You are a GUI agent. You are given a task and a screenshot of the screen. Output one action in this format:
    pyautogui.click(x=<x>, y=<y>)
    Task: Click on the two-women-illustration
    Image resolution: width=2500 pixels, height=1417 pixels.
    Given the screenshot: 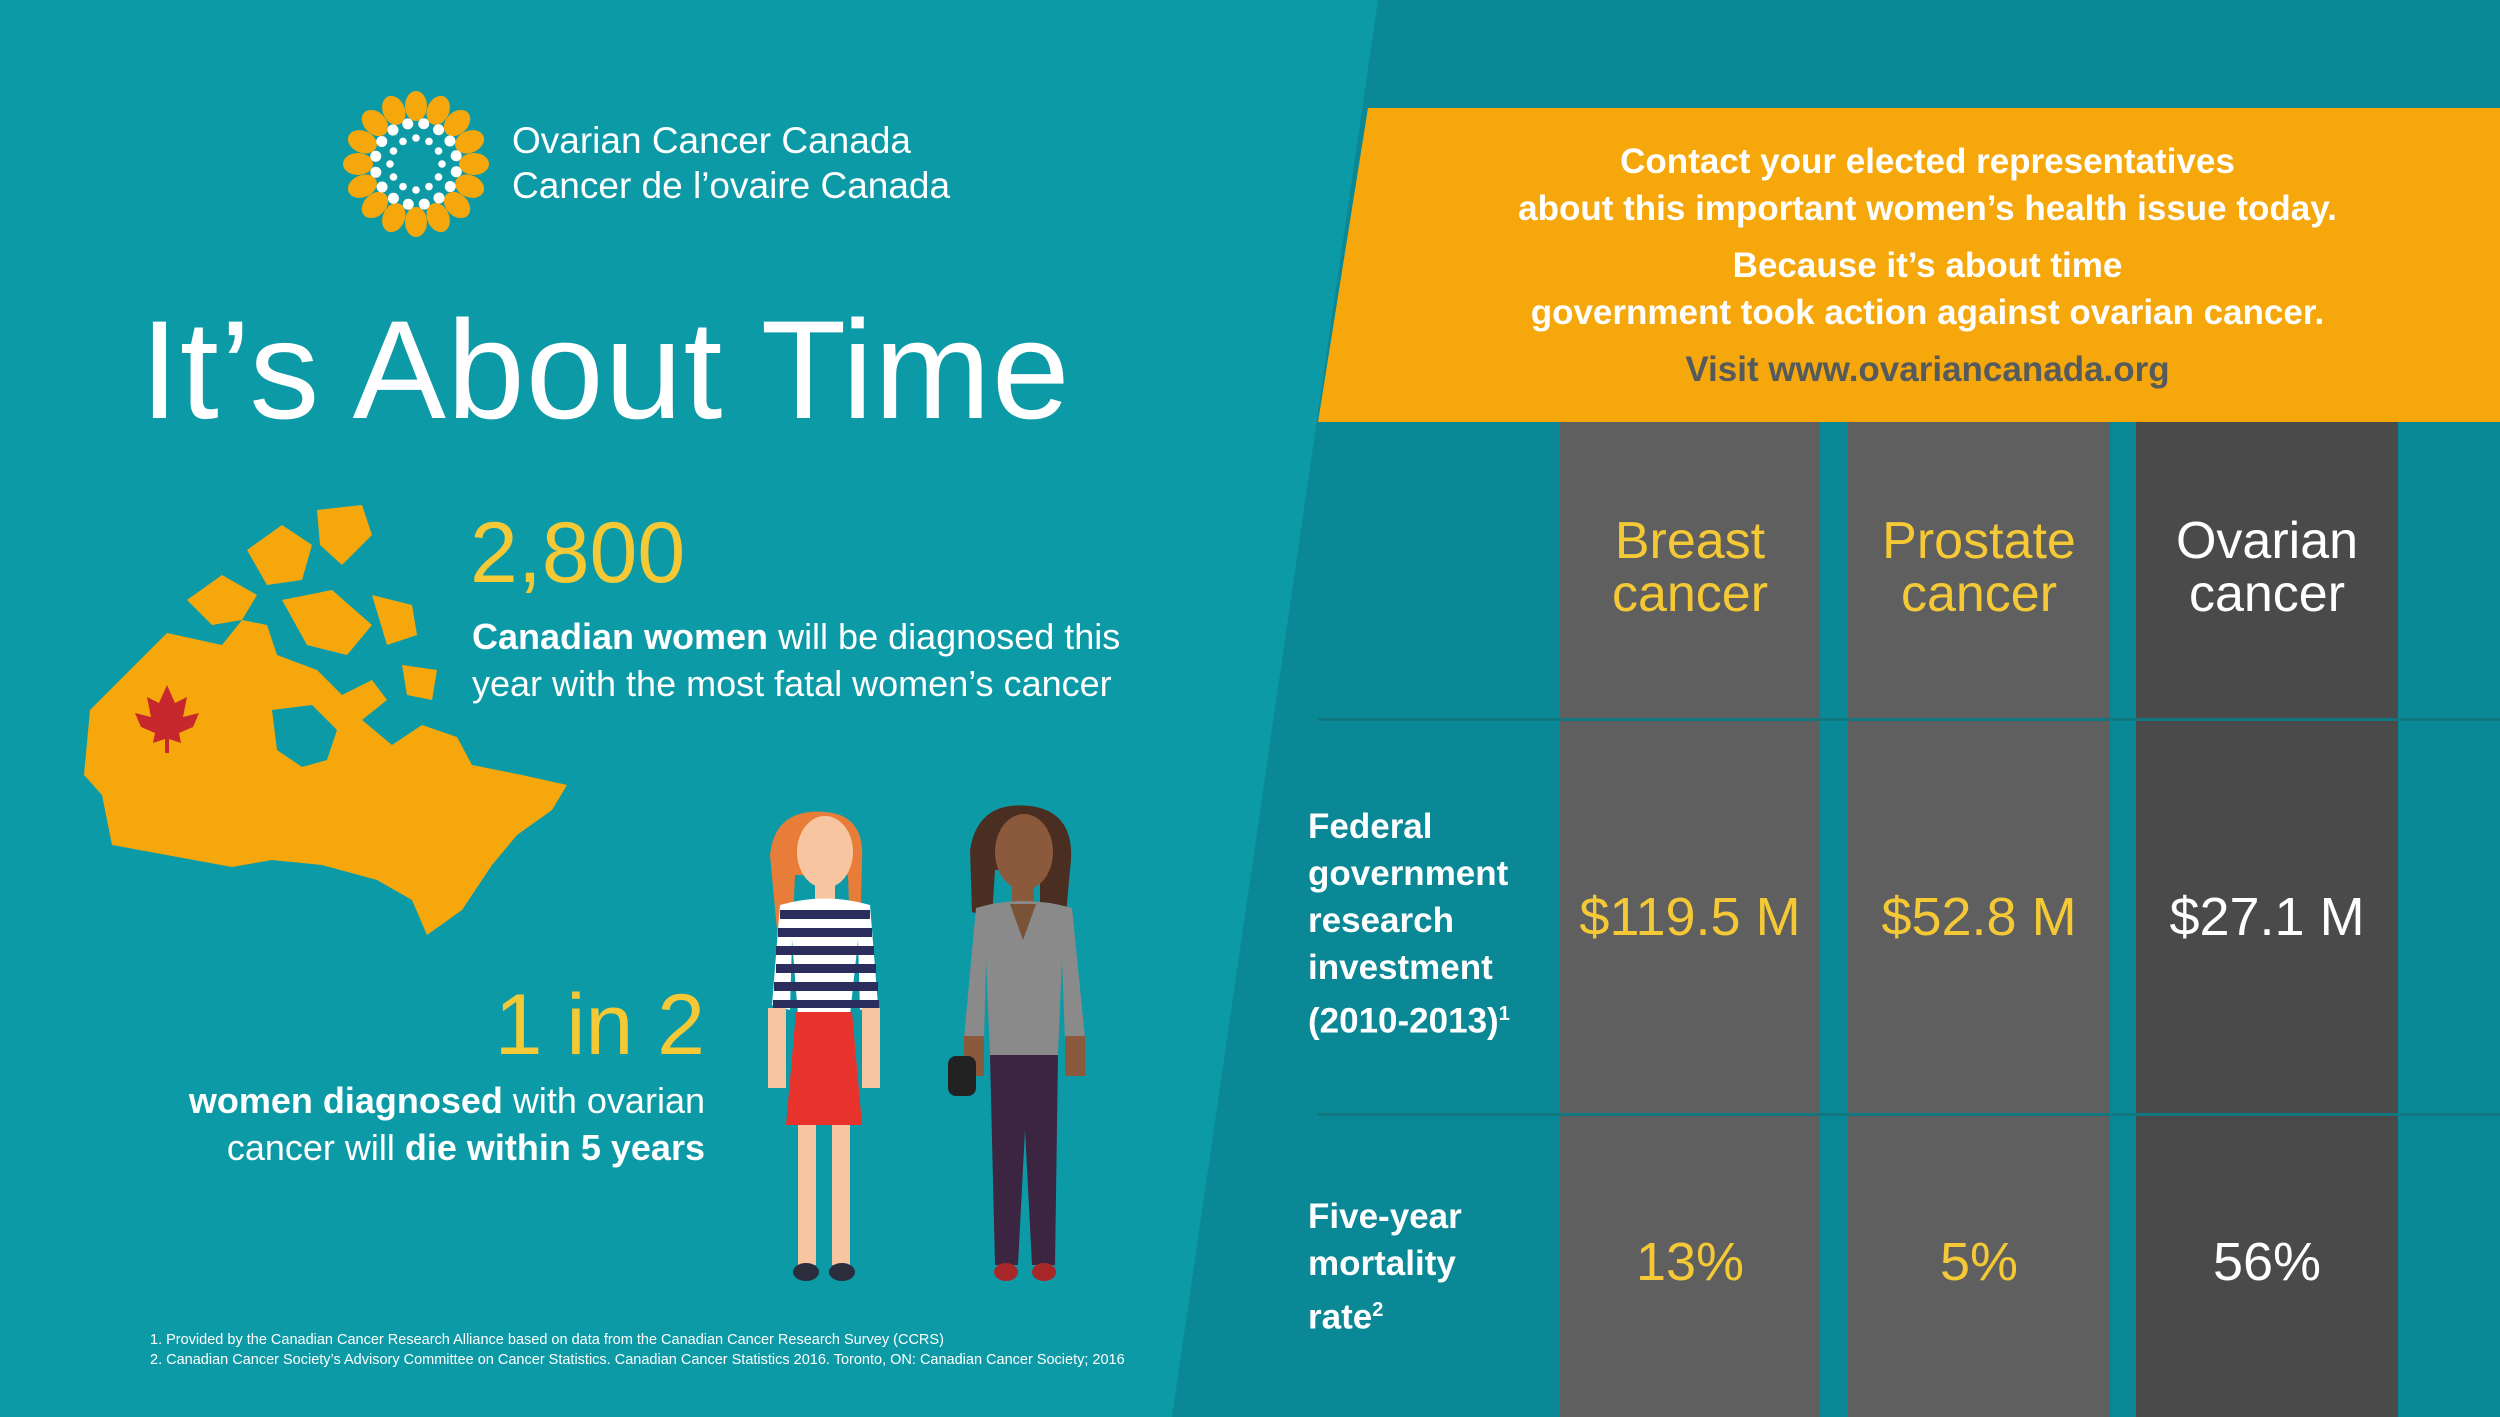 What is the action you would take?
    pyautogui.click(x=926, y=1043)
    